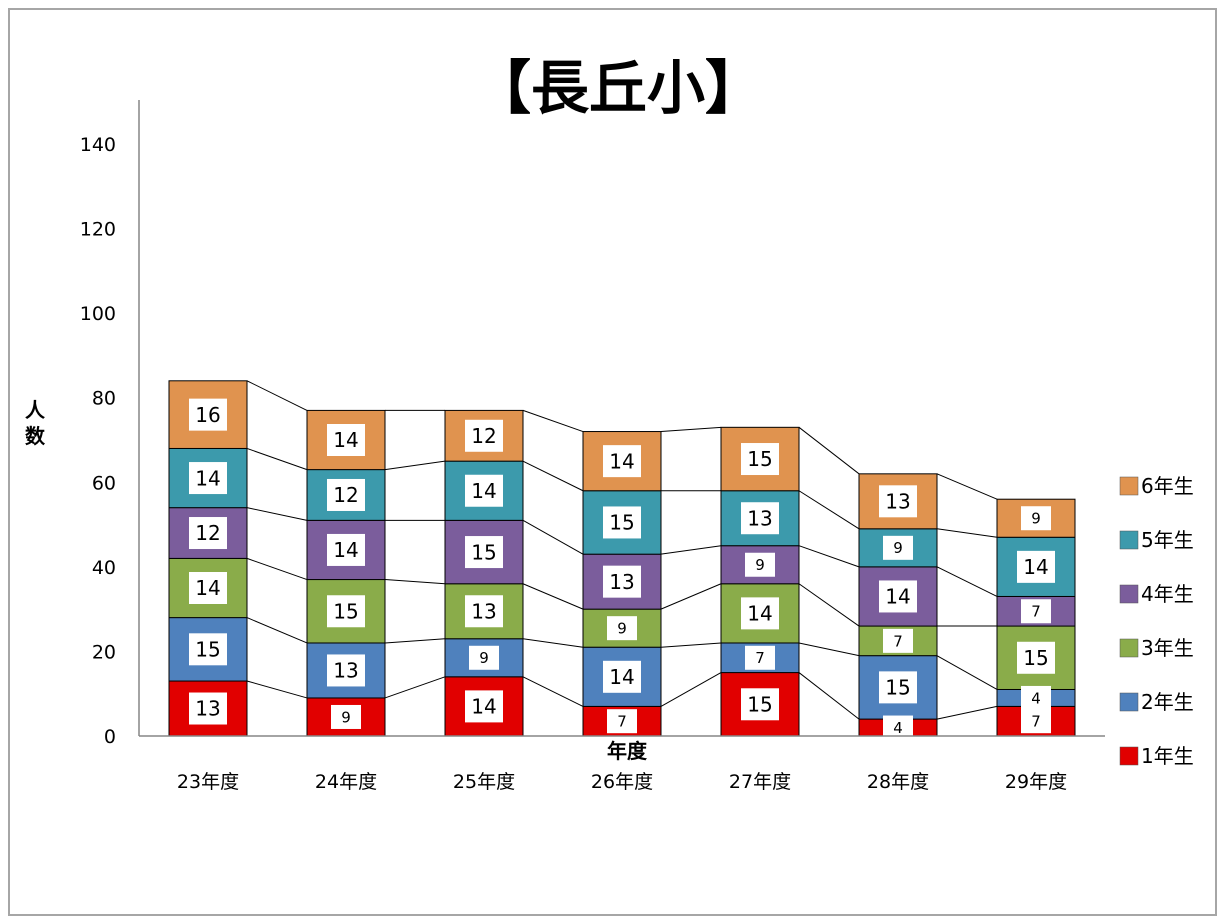 The width and height of the screenshot is (1221, 922). Describe the element at coordinates (98, 145) in the screenshot. I see `y-tick-label: 140` at that location.